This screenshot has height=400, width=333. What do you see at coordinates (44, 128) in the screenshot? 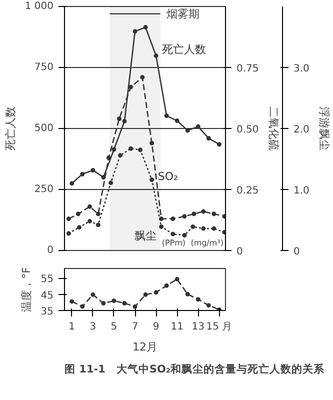
I see `y-tick-label: 500` at bounding box center [44, 128].